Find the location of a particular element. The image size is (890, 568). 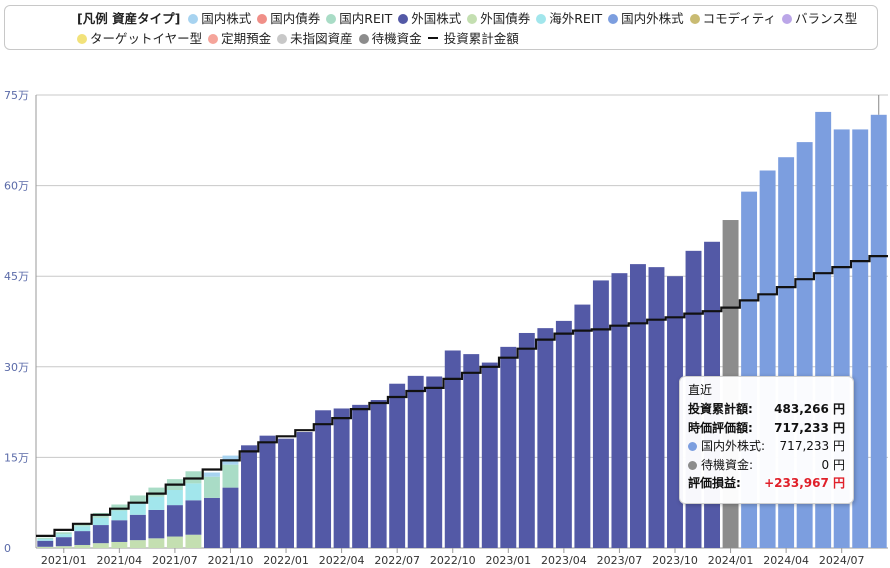

legend-item: 国内REIT is located at coordinates (359, 19).